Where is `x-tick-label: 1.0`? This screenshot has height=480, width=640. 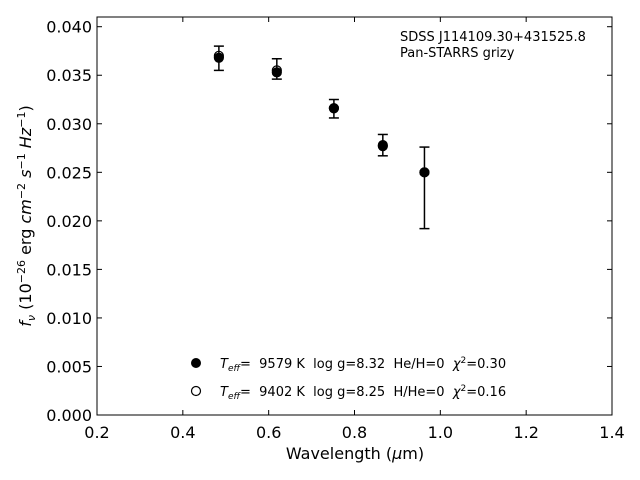
x-tick-label: 1.0 is located at coordinates (440, 432).